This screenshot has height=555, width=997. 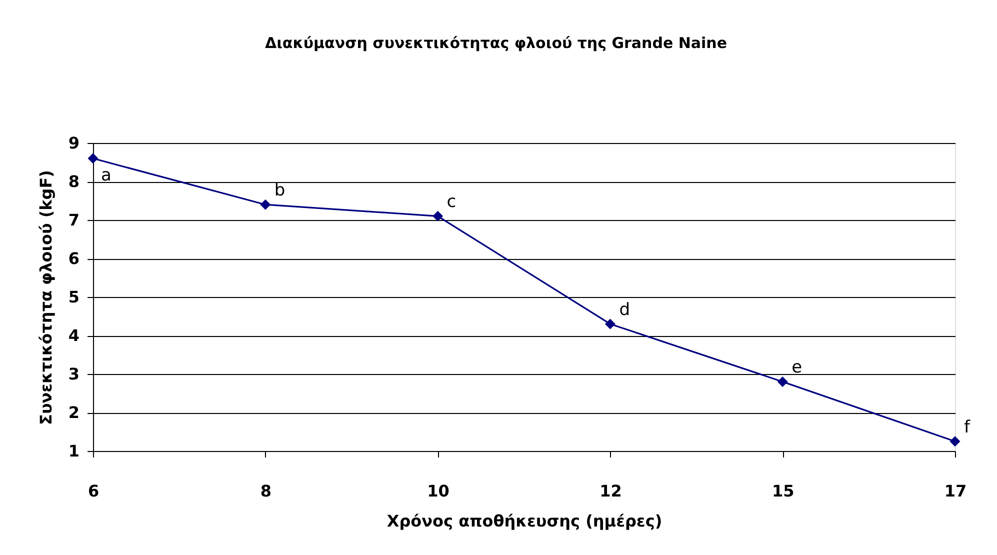 I want to click on annotation: e, so click(x=797, y=368).